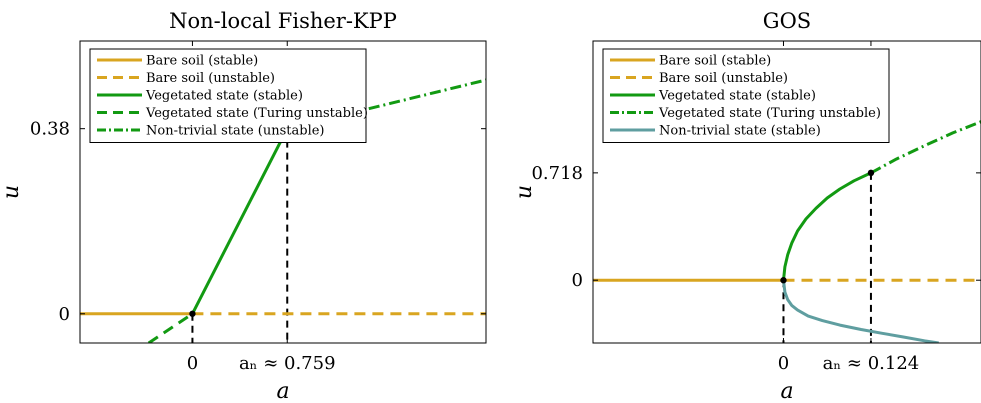  Describe the element at coordinates (871, 363) in the screenshot. I see `x-tick-label: aₙ ≈ 0.124` at that location.